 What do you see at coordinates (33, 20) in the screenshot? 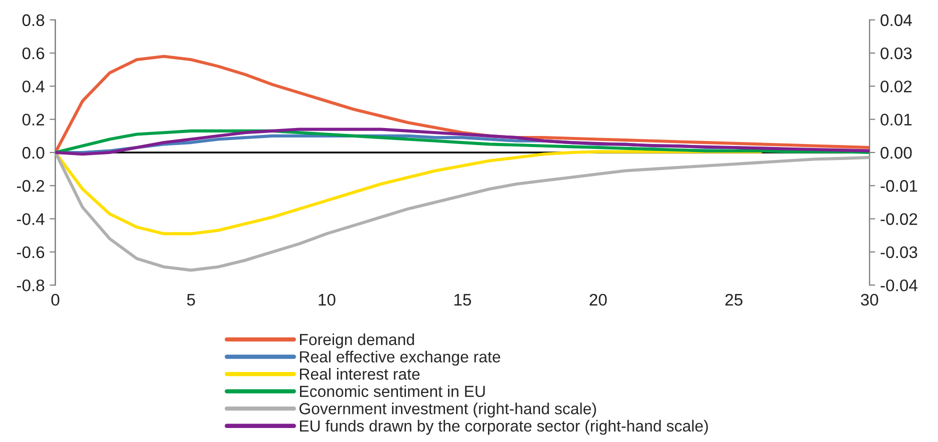
I see `y-tick-label: 0.8` at bounding box center [33, 20].